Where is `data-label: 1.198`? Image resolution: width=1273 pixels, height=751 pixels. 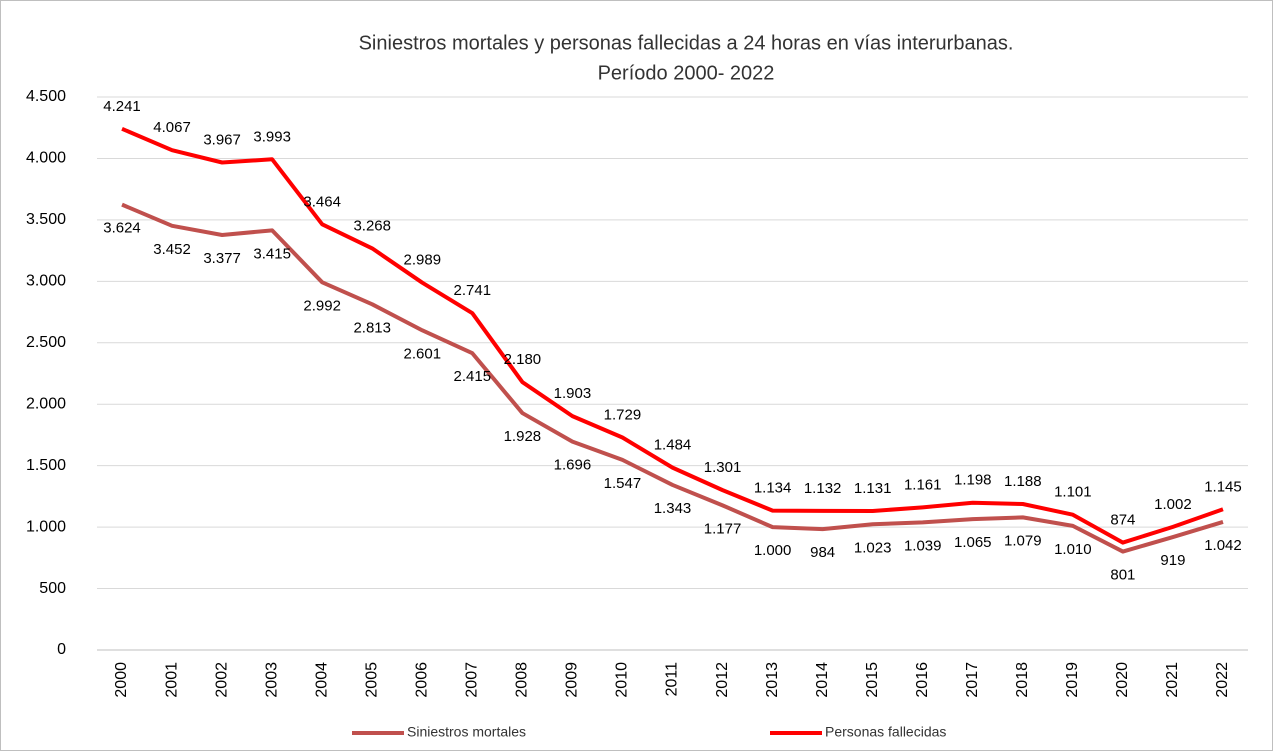 data-label: 1.198 is located at coordinates (973, 480).